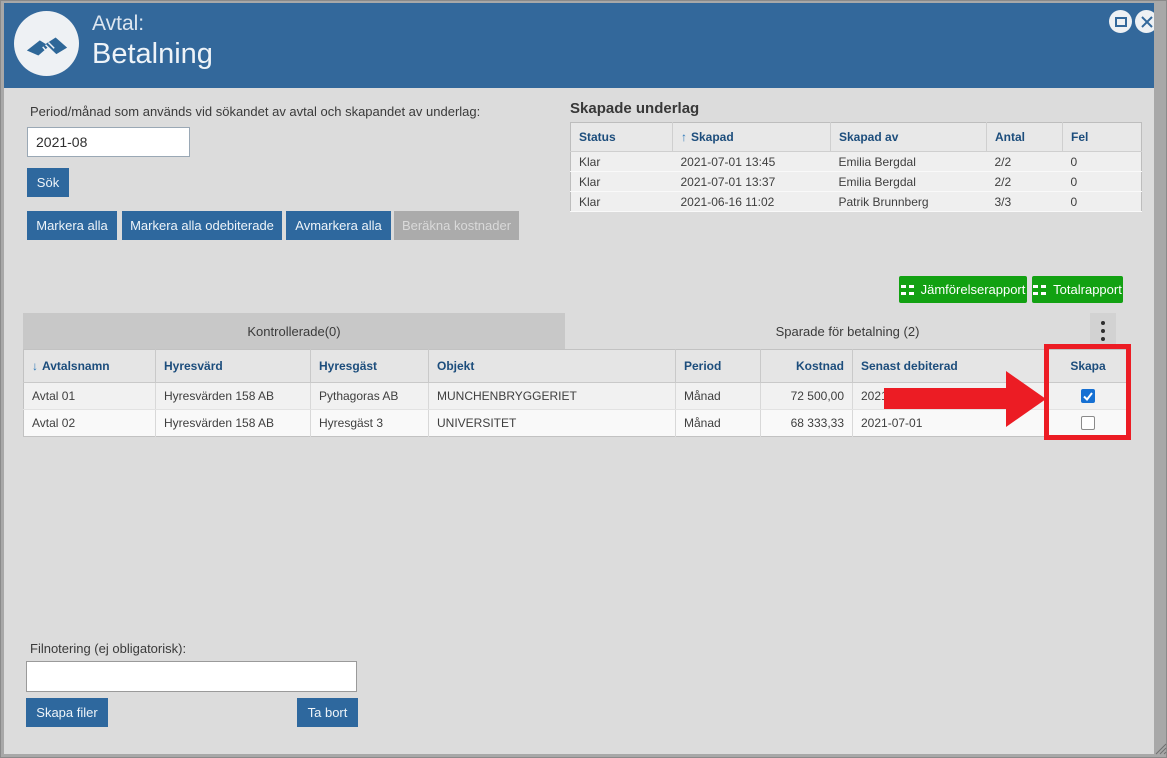 This screenshot has height=758, width=1167. Describe the element at coordinates (456, 225) in the screenshot. I see `calculate-costs-button: Beräkna kostnader` at that location.